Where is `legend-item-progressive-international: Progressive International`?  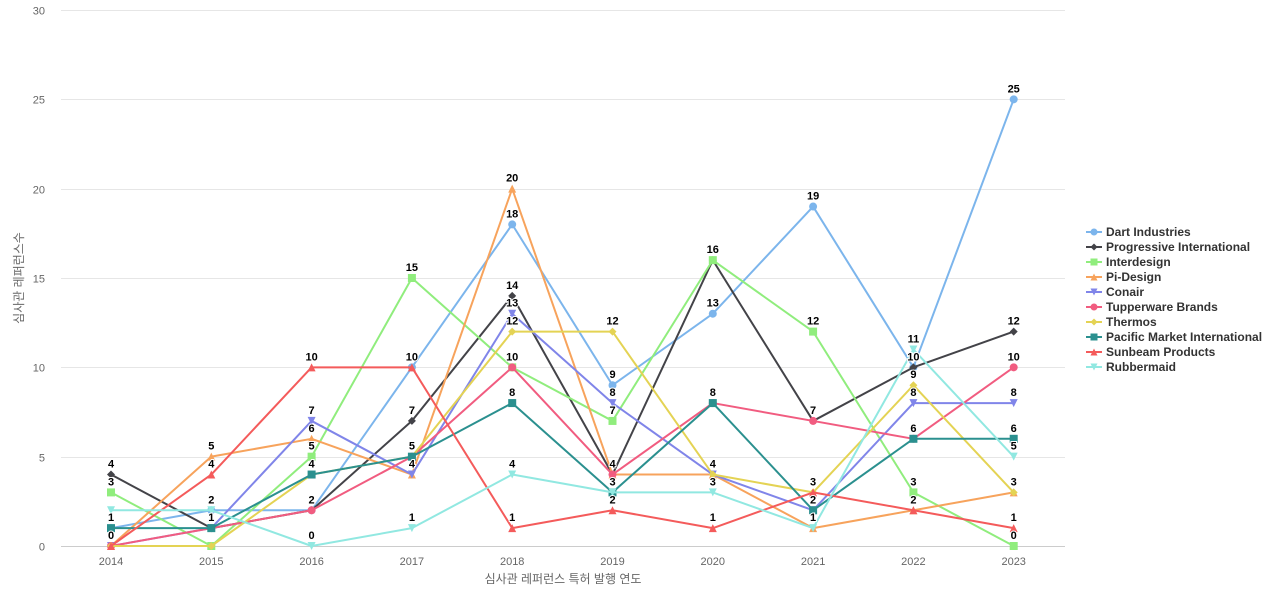 legend-item-progressive-international: Progressive International is located at coordinates (1174, 246).